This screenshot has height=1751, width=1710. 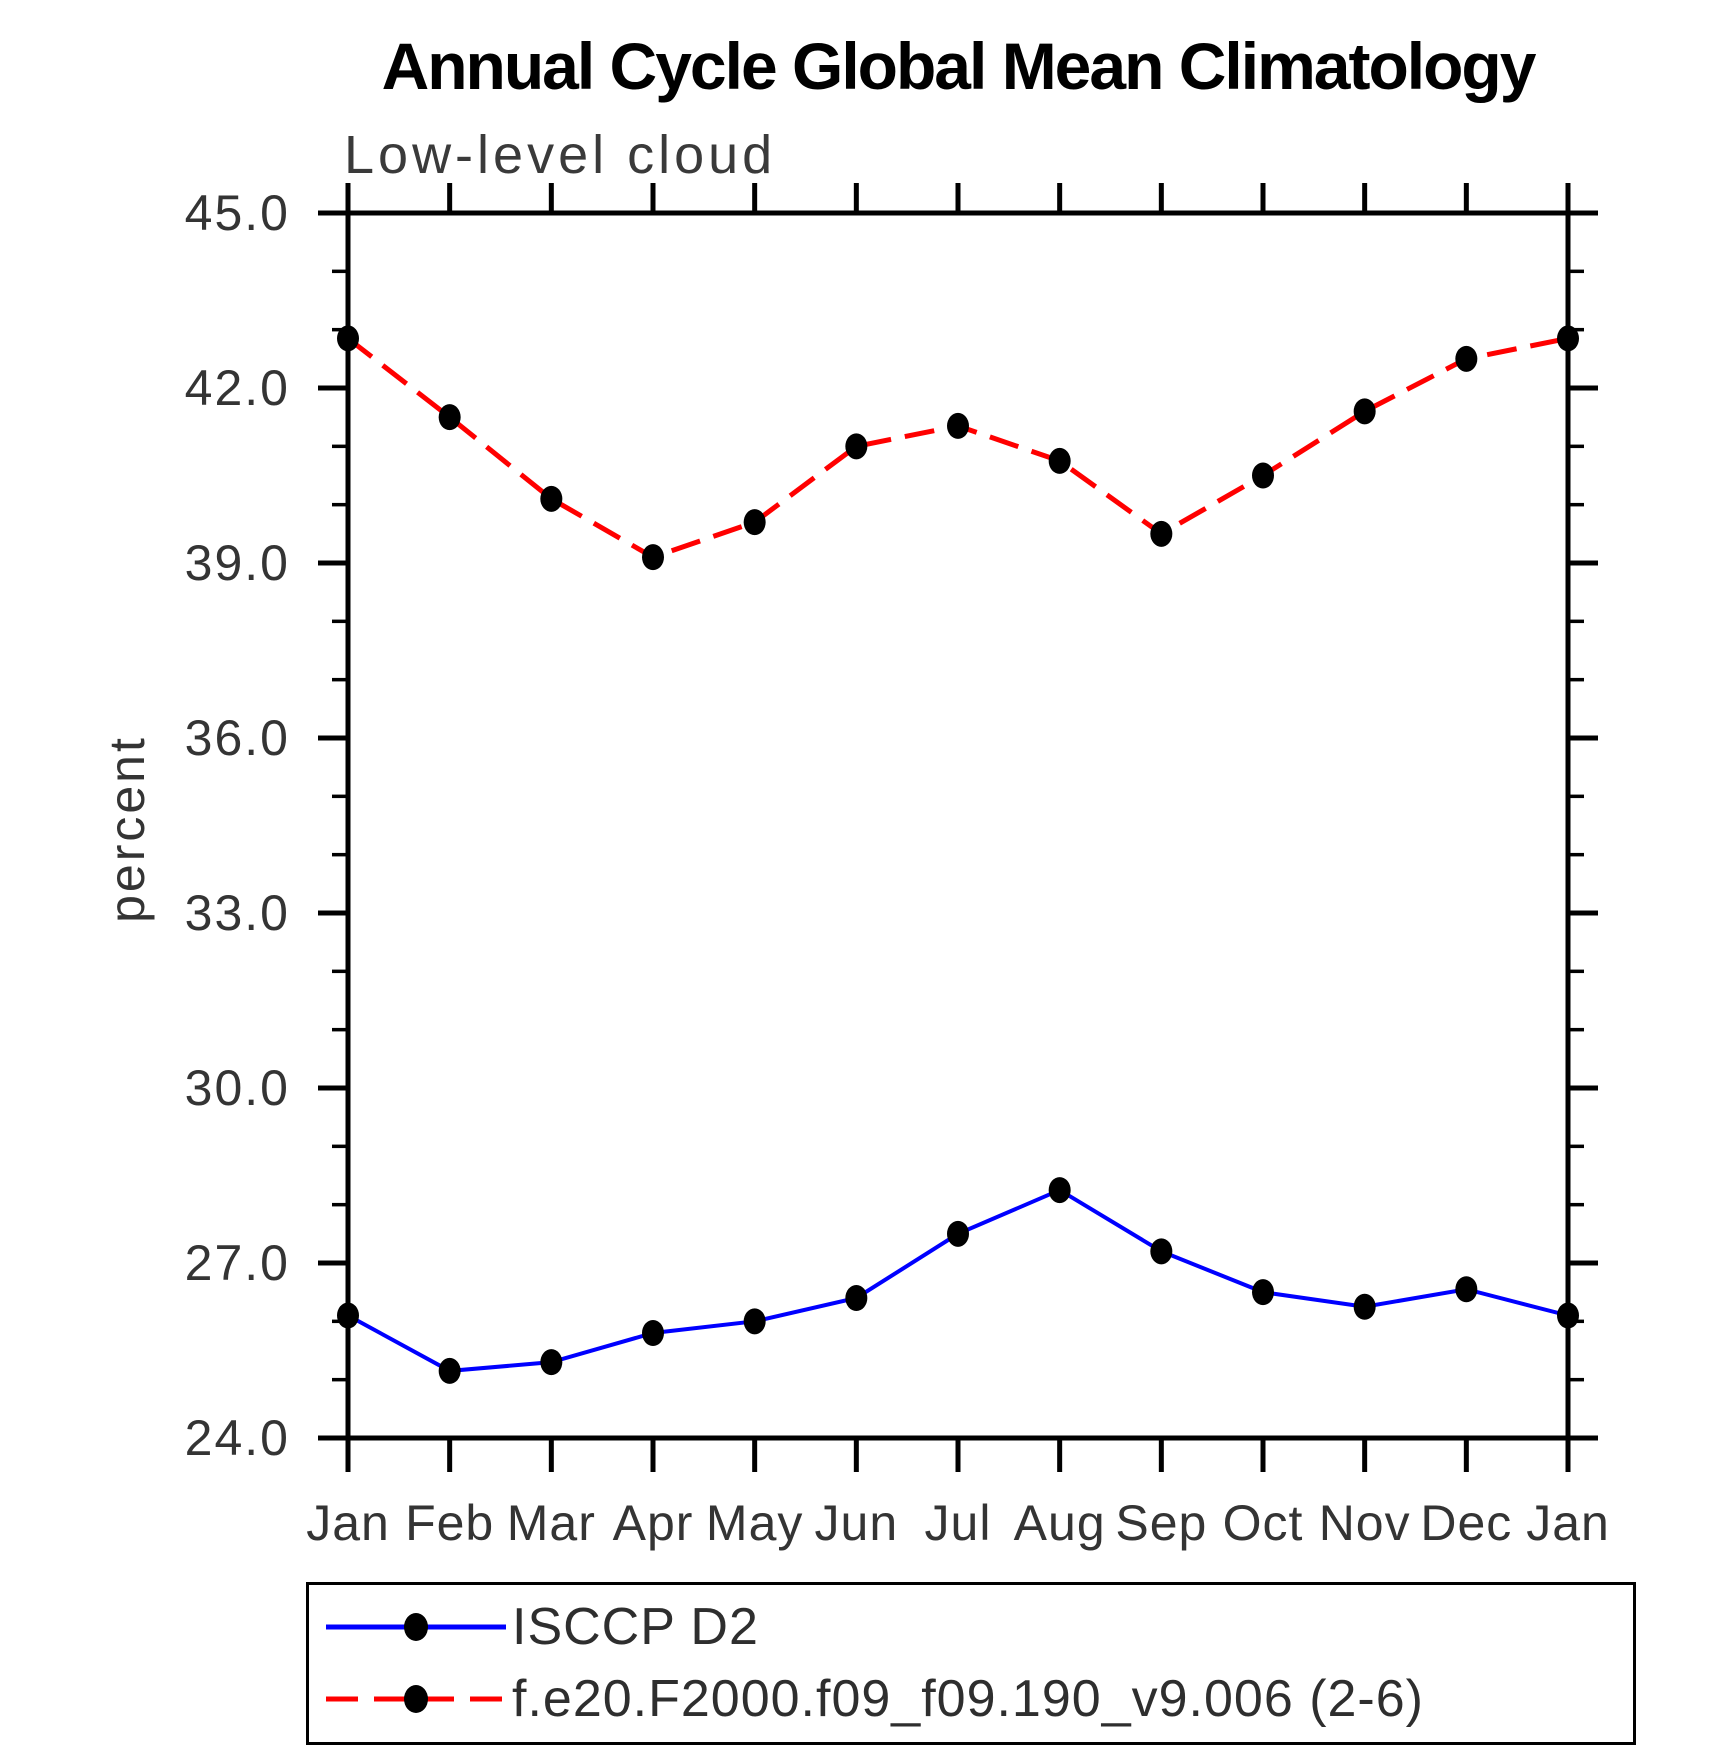 I want to click on y-tick-label: 42.0, so click(x=237, y=388).